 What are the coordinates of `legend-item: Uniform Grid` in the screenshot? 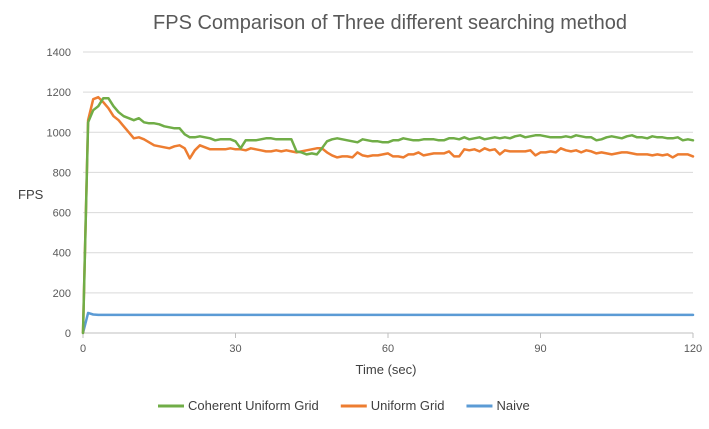 It's located at (392, 405).